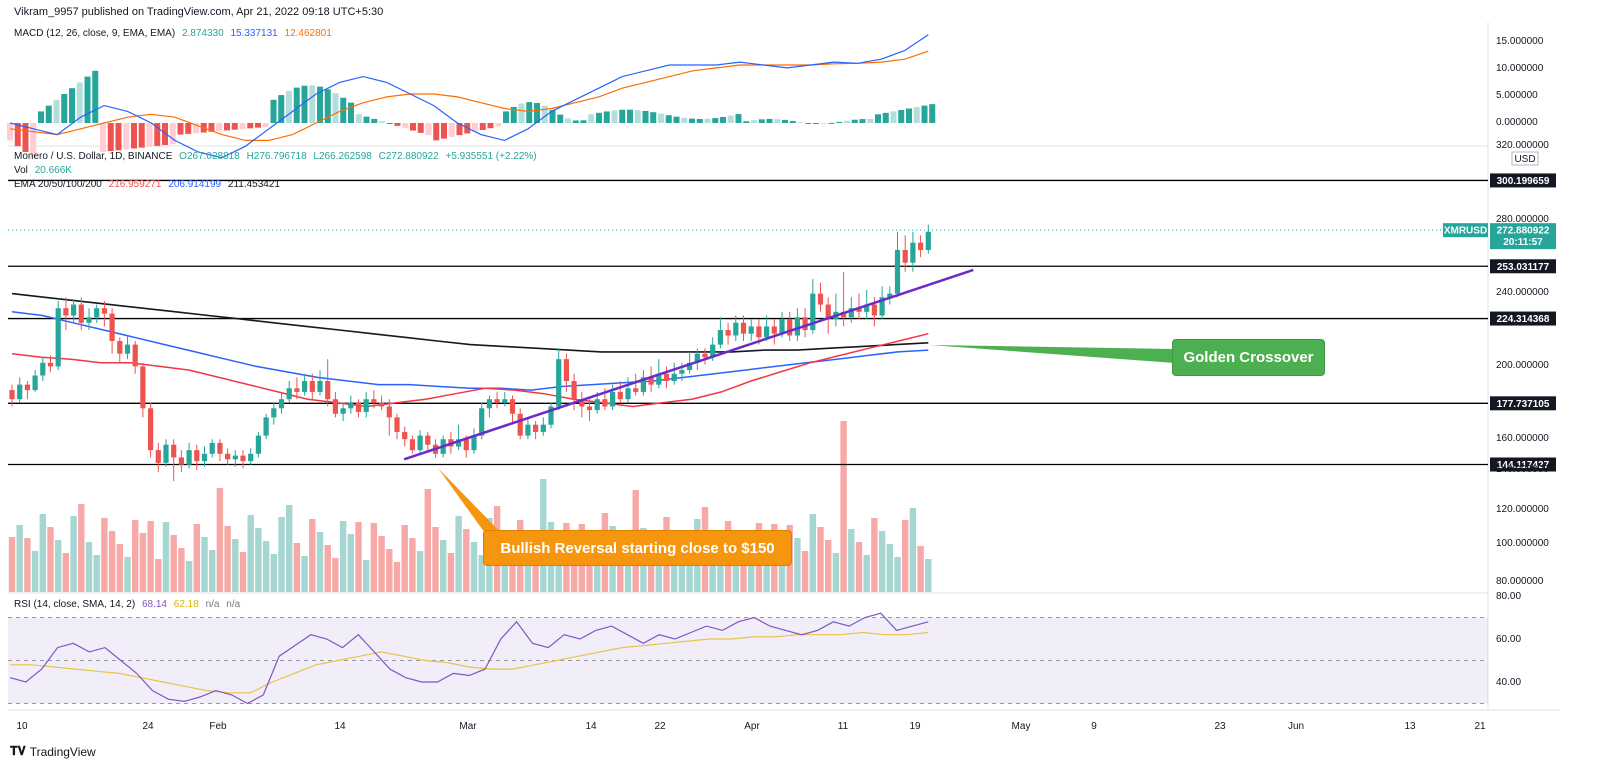  Describe the element at coordinates (75, 604) in the screenshot. I see `rsi-label: RSI (14, close, SMA, 14, 2)` at that location.